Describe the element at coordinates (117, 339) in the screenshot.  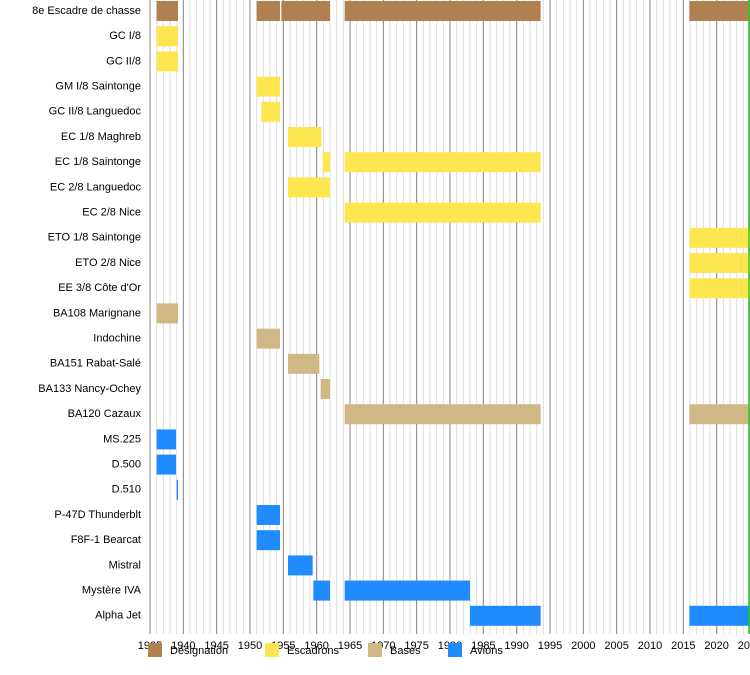
I see `row-label: Indochine` at that location.